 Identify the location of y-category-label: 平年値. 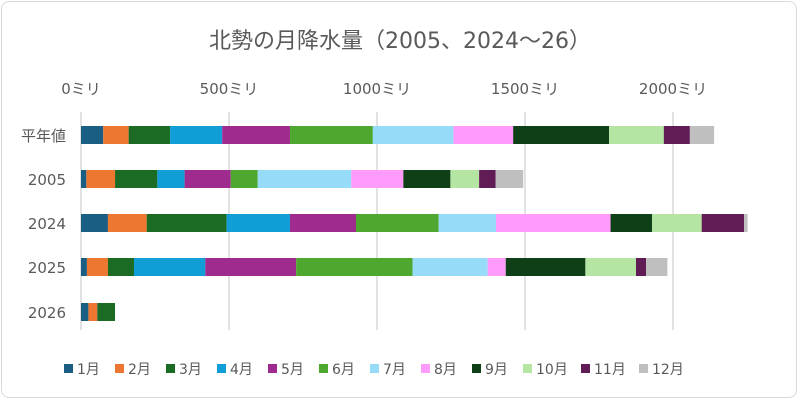
(43, 136).